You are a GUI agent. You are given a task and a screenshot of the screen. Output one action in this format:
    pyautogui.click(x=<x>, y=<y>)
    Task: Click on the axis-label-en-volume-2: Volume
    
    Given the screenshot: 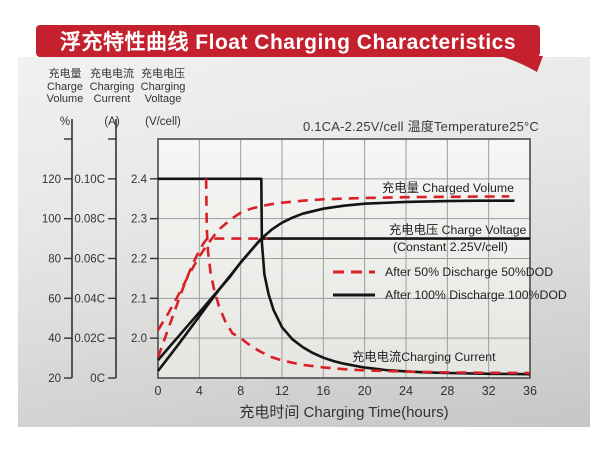 What is the action you would take?
    pyautogui.click(x=65, y=99)
    